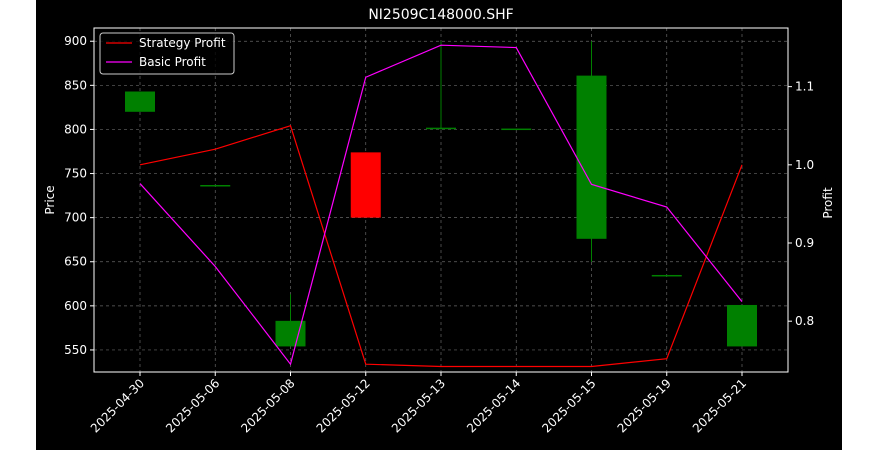  I want to click on x-tick-label: 2025-05-06, so click(192, 405).